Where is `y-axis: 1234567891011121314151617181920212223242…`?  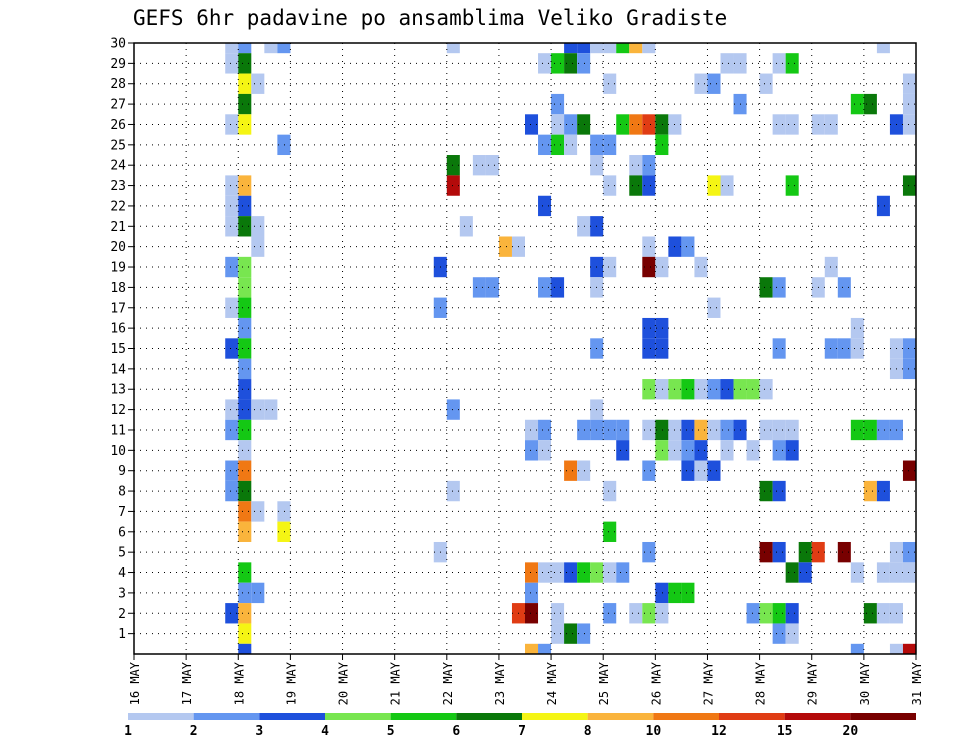
y-axis: 1234567891011121314151617181920212223242… is located at coordinates (122, 339).